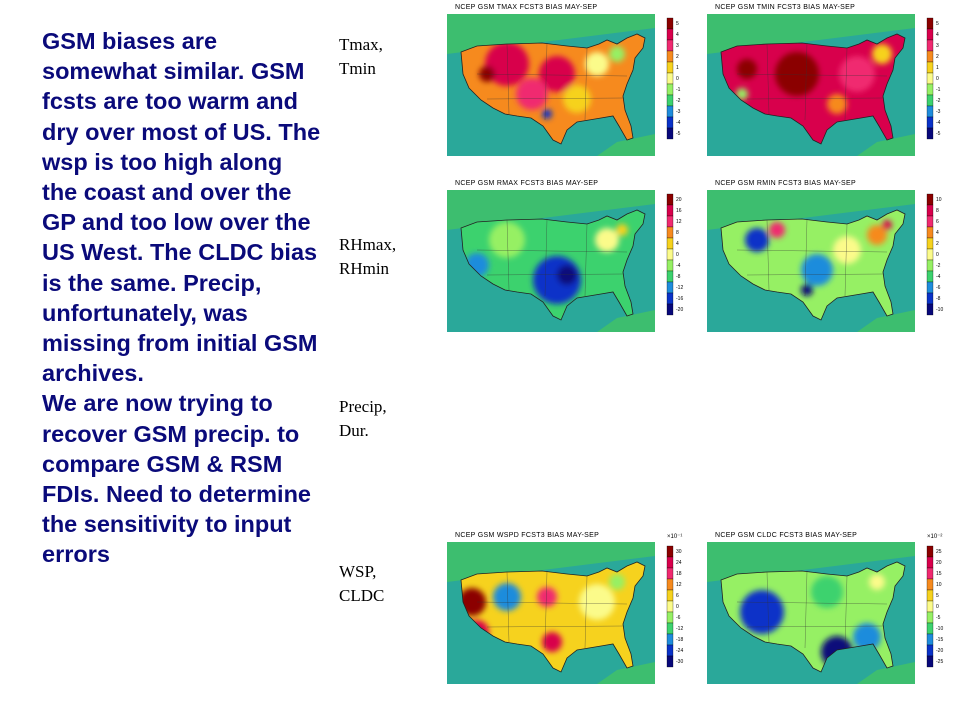  What do you see at coordinates (785, 7) in the screenshot?
I see `map-title: NCEP GSM TMIN FCST3 BIAS MAY-SEP` at bounding box center [785, 7].